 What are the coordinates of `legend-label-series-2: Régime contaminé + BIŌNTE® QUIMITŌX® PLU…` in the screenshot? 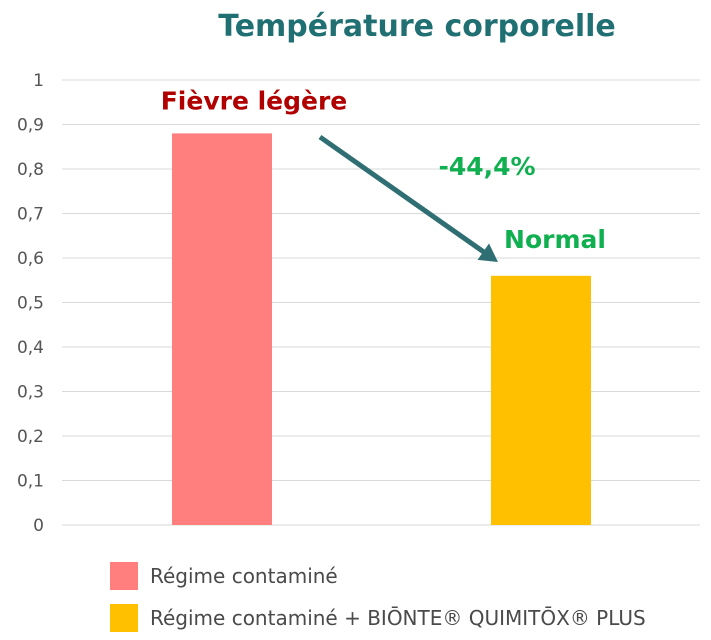 It's located at (398, 618).